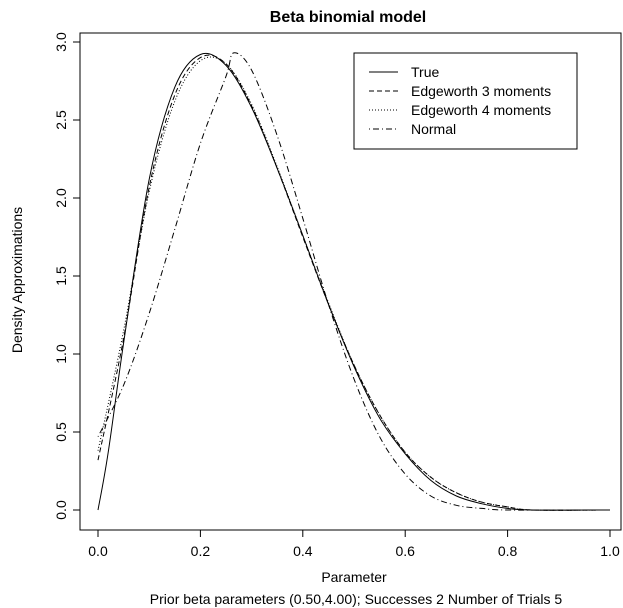 The image size is (623, 608). Describe the element at coordinates (405, 551) in the screenshot. I see `x-tick-label: 0.6` at that location.